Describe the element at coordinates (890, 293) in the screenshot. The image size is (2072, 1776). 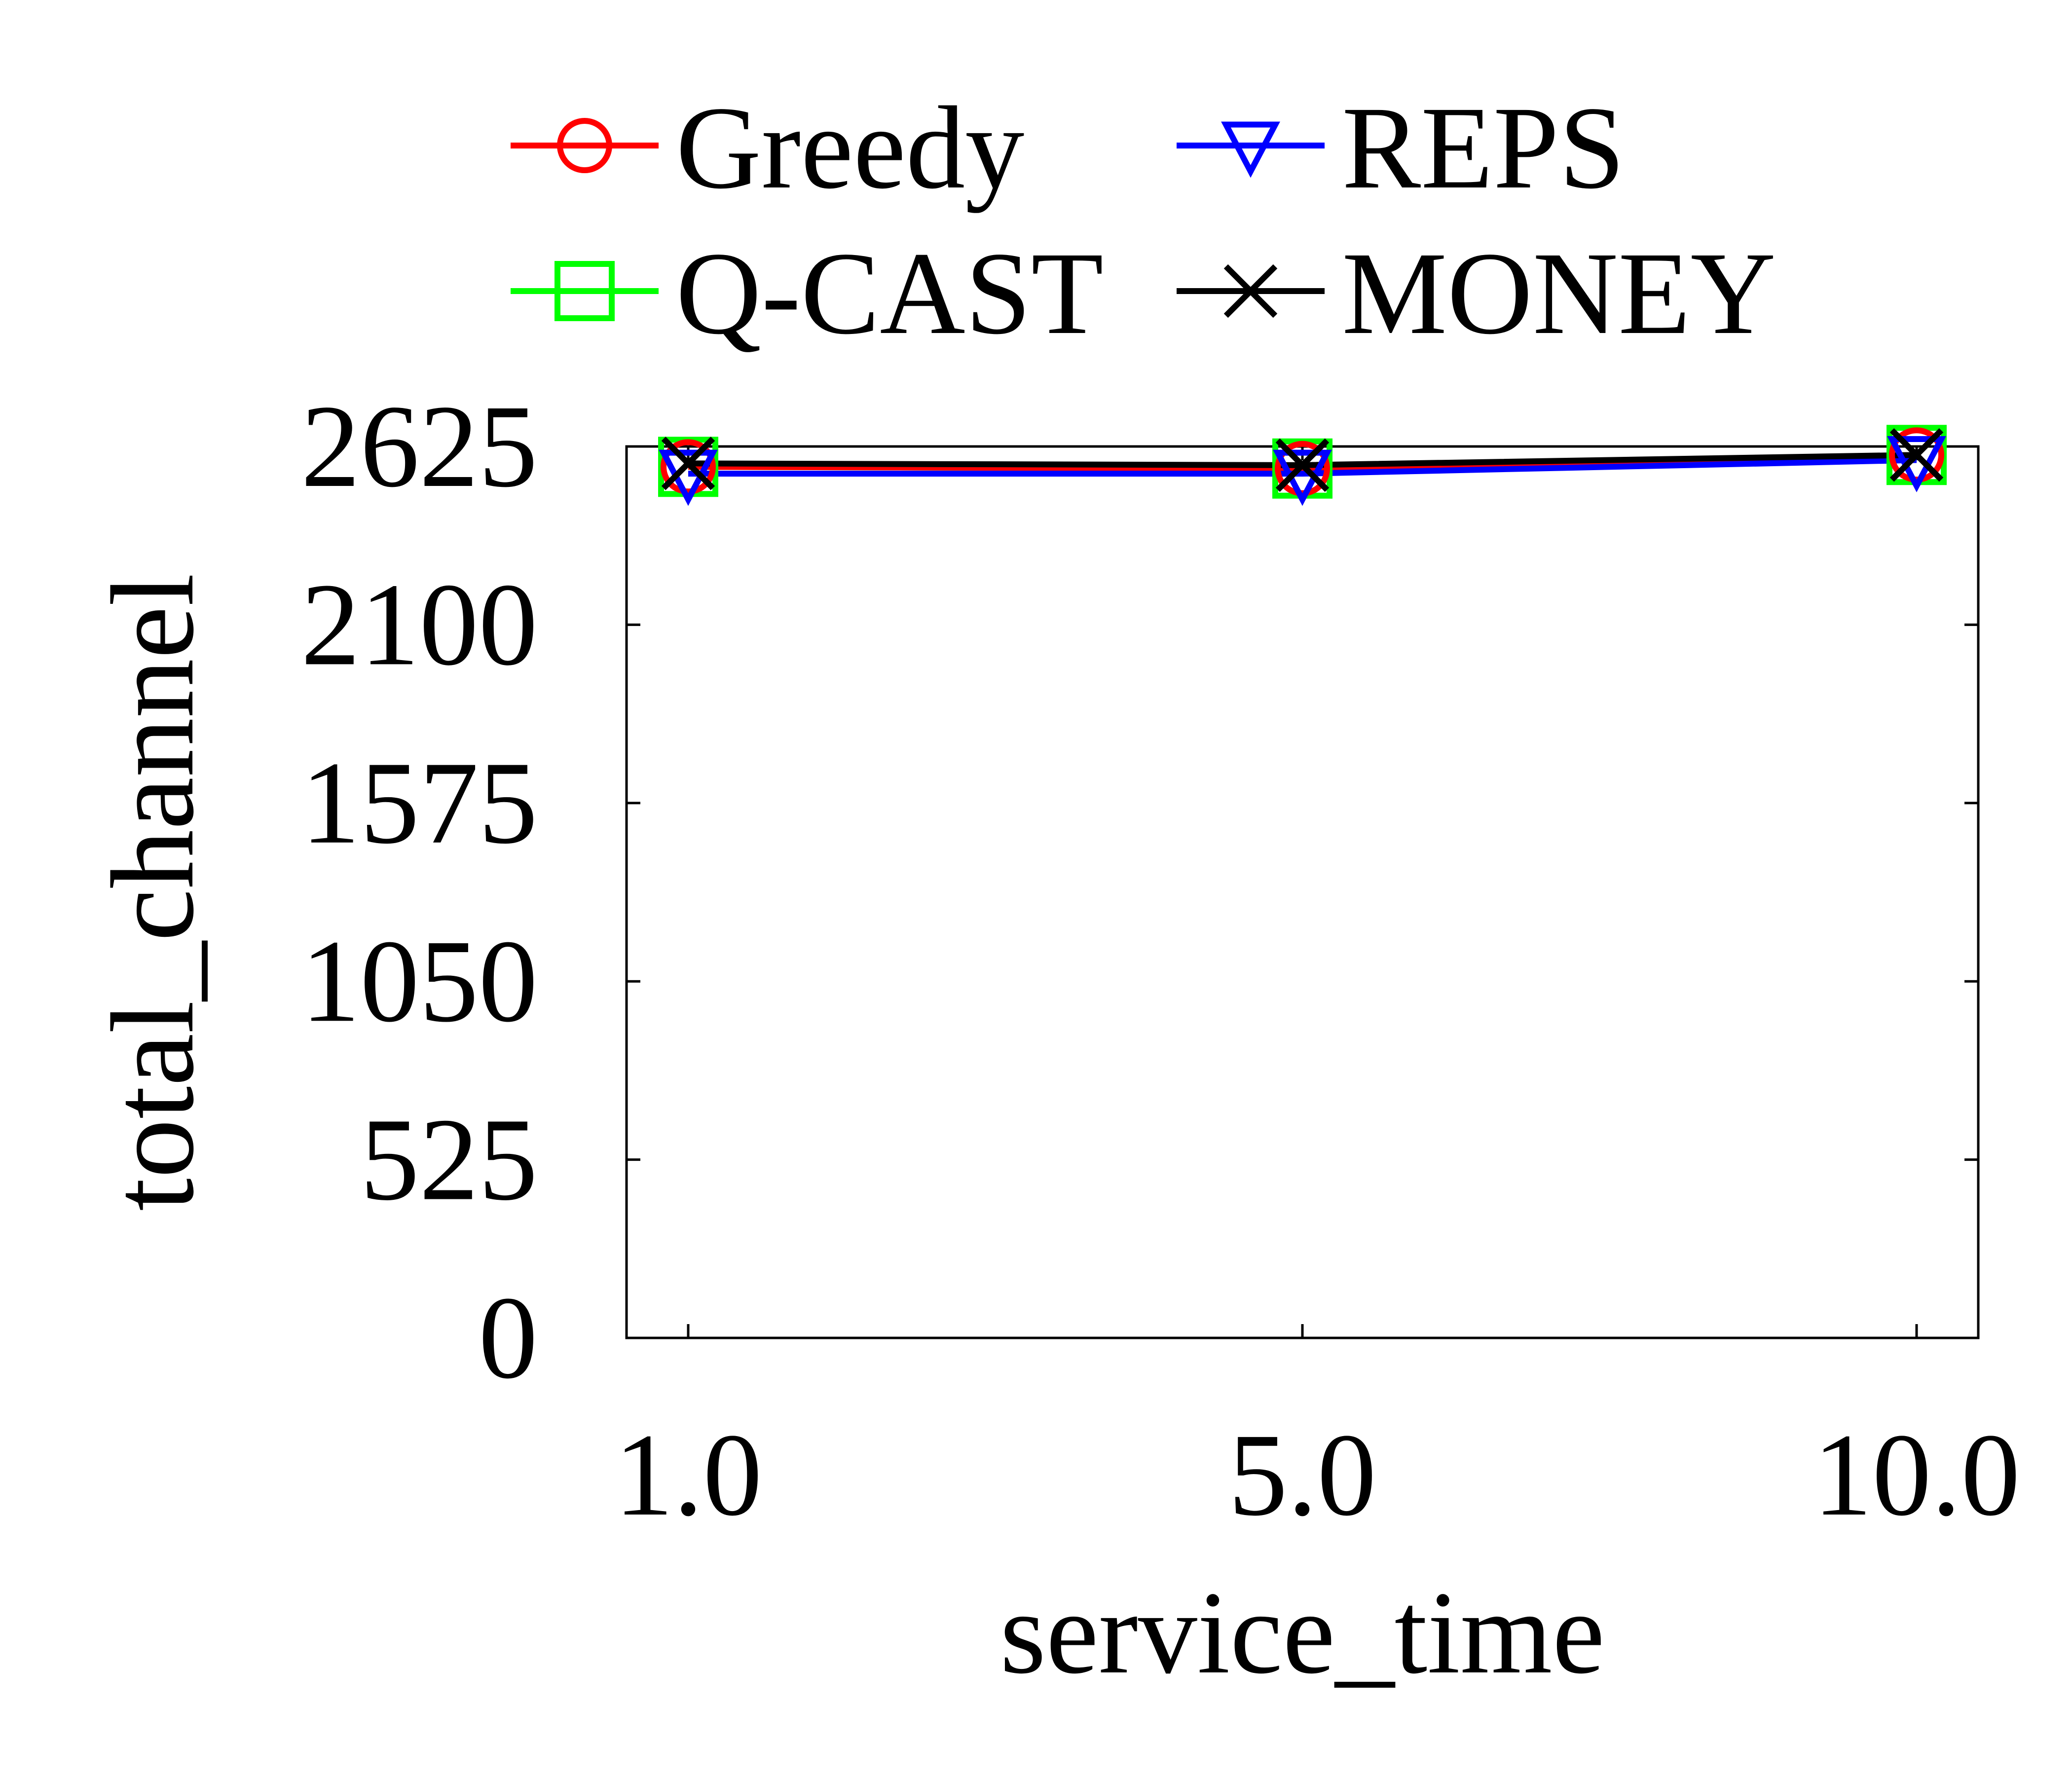
I see `legend-label-q-cast: Q-CAST` at that location.